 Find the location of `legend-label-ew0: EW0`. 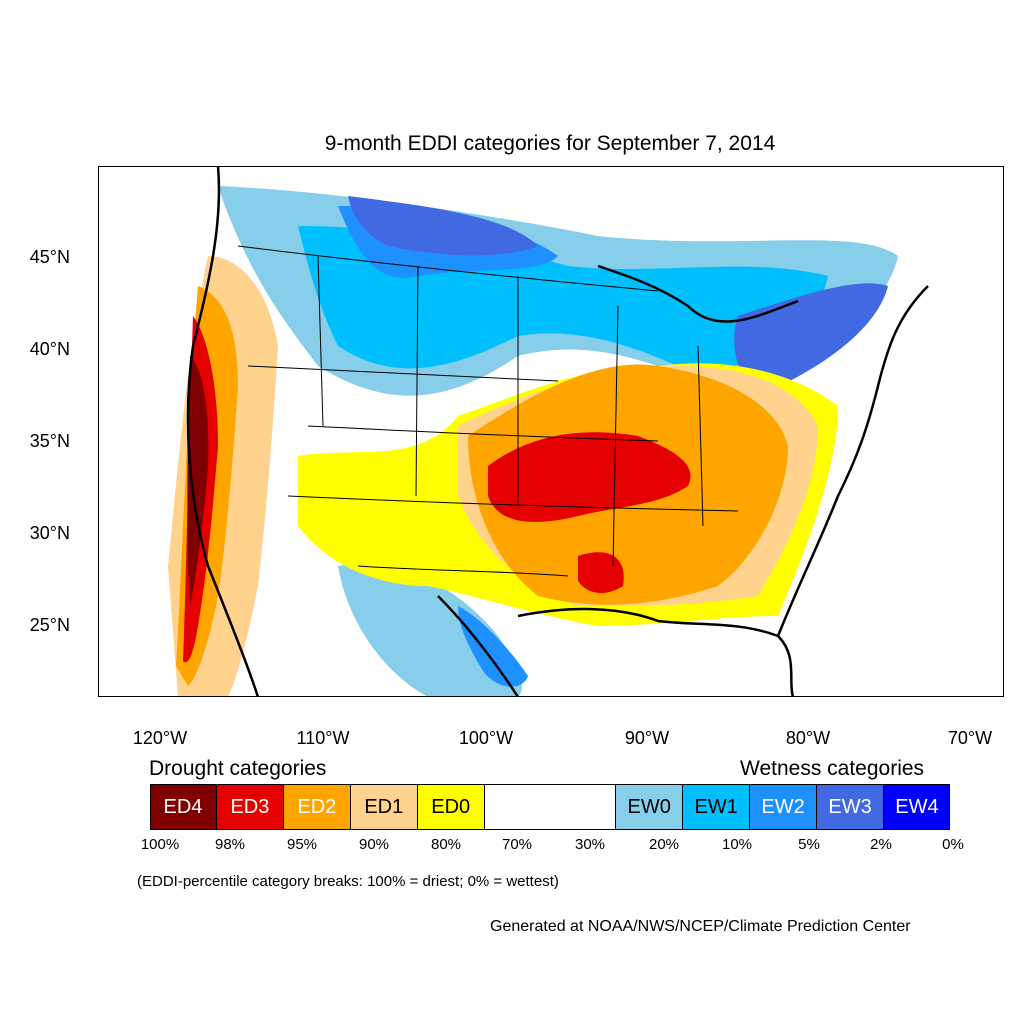

legend-label-ew0: EW0 is located at coordinates (649, 806).